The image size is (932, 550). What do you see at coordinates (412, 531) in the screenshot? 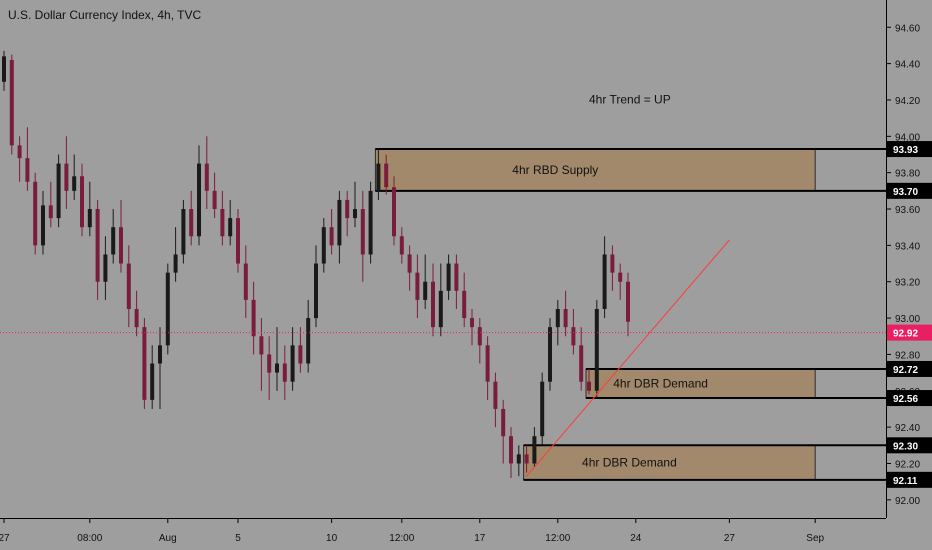
I see `time-axis: 27 08:00 Aug 5 10 12:00 17 12:00 24 27 Sep` at bounding box center [412, 531].